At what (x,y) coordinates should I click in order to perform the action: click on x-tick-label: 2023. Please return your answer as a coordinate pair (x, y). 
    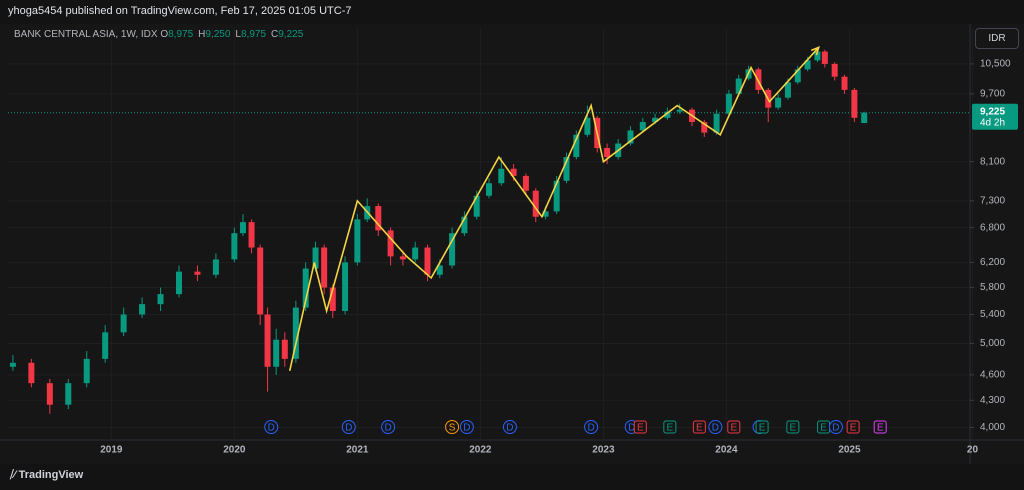
    Looking at the image, I should click on (603, 450).